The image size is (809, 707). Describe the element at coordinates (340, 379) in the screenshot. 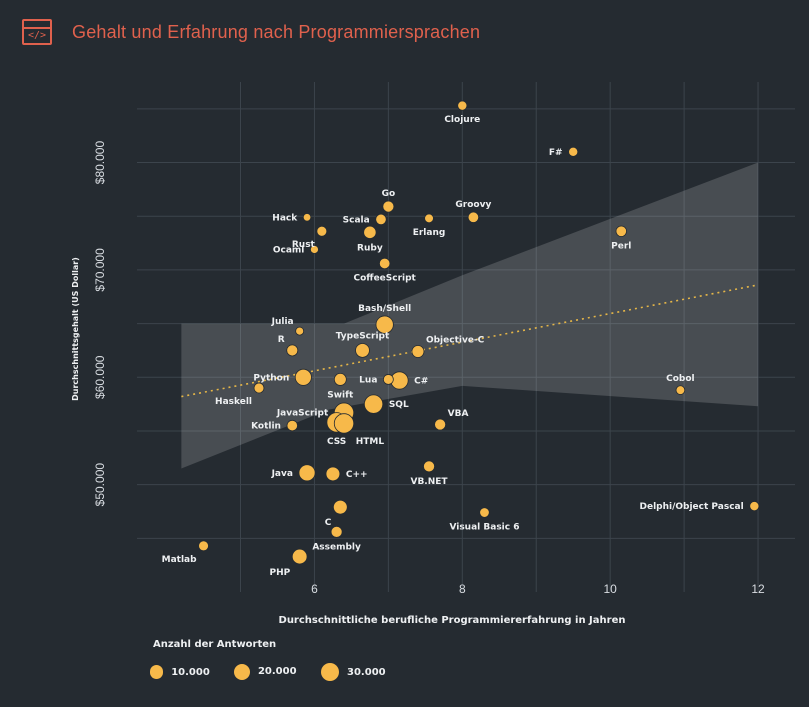

I see `data-point-swift` at that location.